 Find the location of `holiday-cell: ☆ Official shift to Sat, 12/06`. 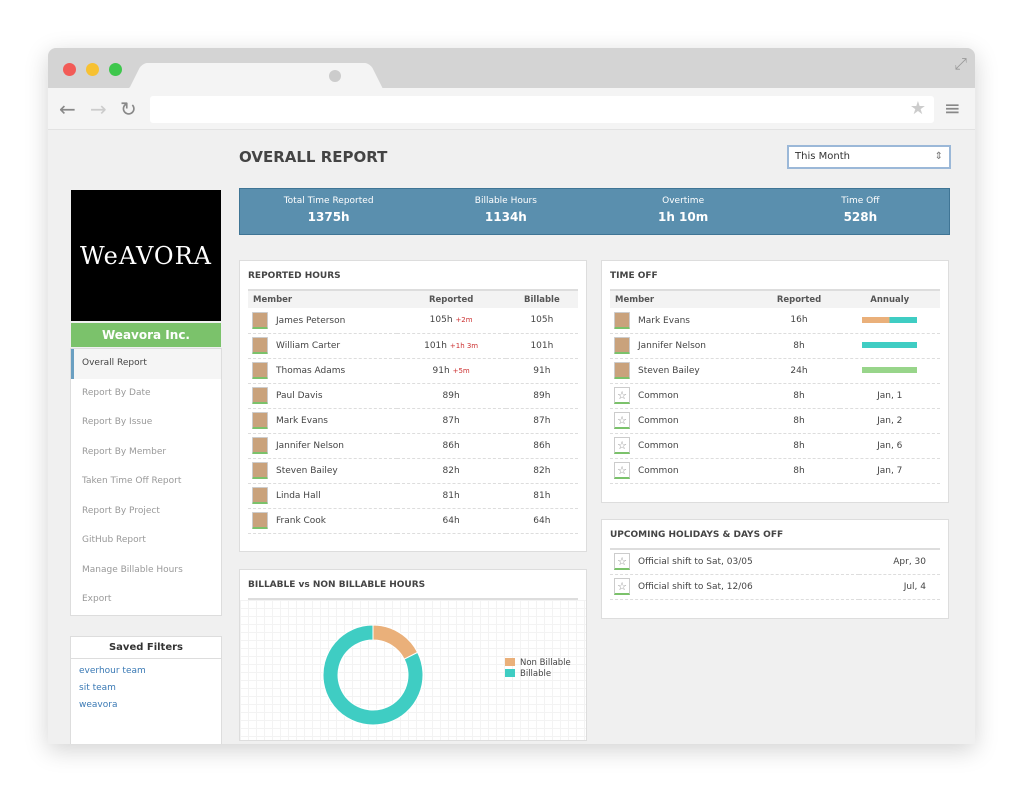

holiday-cell: ☆ Official shift to Sat, 12/06 is located at coordinates (734, 587).